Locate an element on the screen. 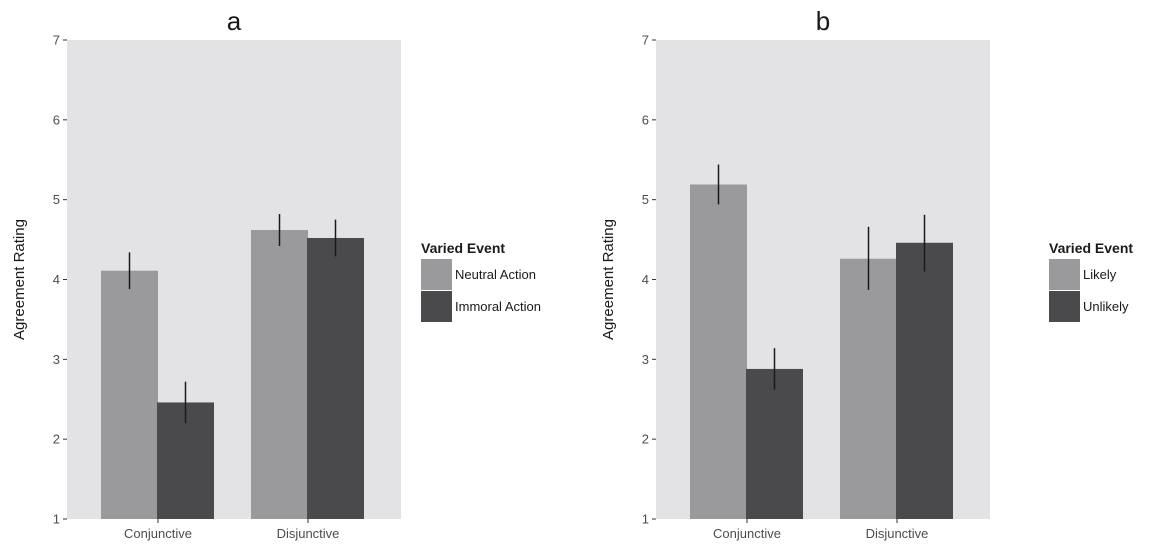  legend-label: Neutral Action is located at coordinates (495, 274).